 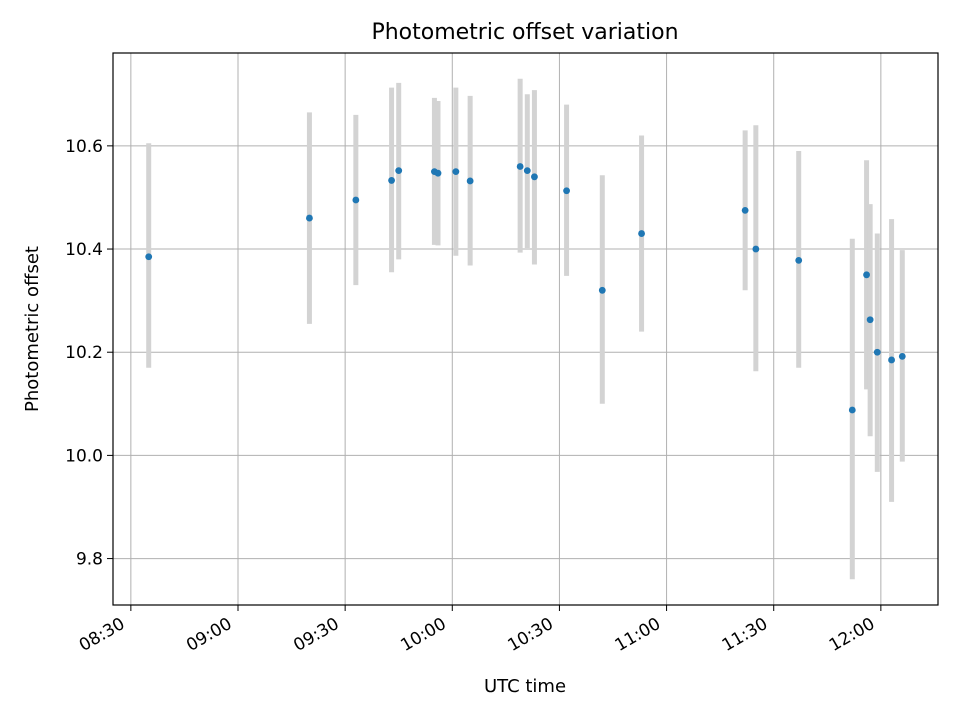 What do you see at coordinates (84, 147) in the screenshot?
I see `y-tick-label: 10.6` at bounding box center [84, 147].